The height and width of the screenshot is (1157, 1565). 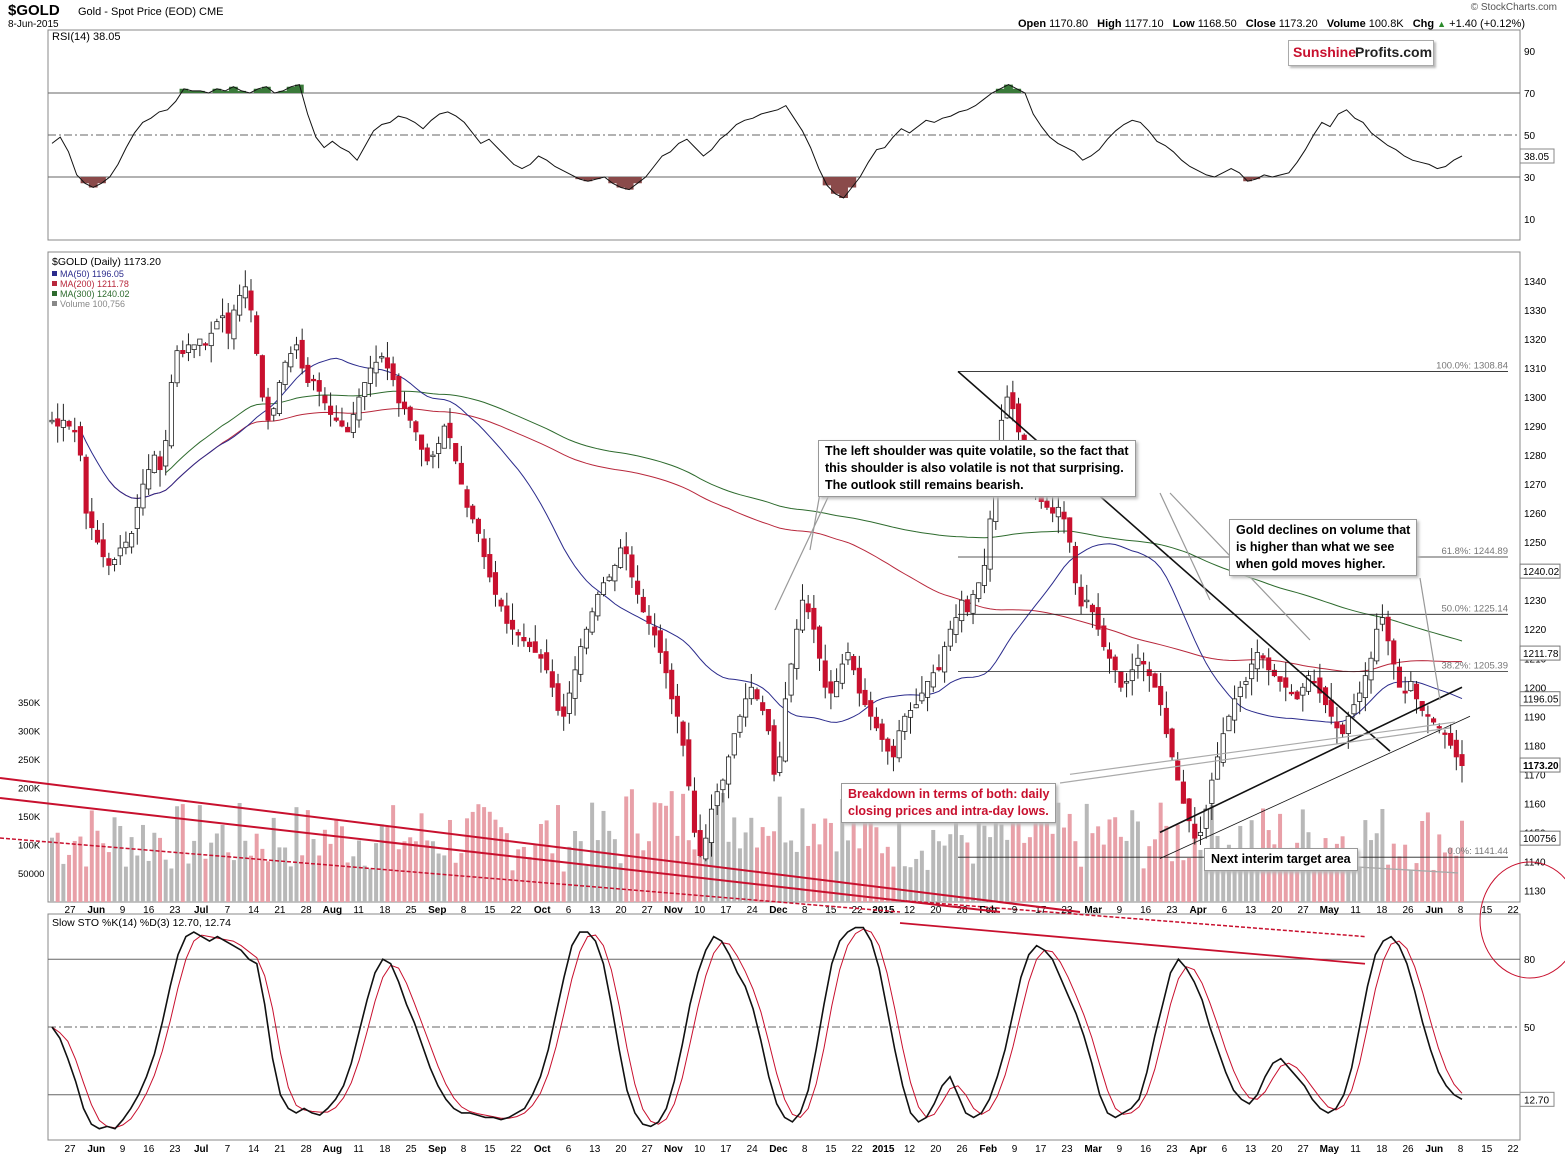 What do you see at coordinates (753, 910) in the screenshot?
I see `x-axis-label: 24` at bounding box center [753, 910].